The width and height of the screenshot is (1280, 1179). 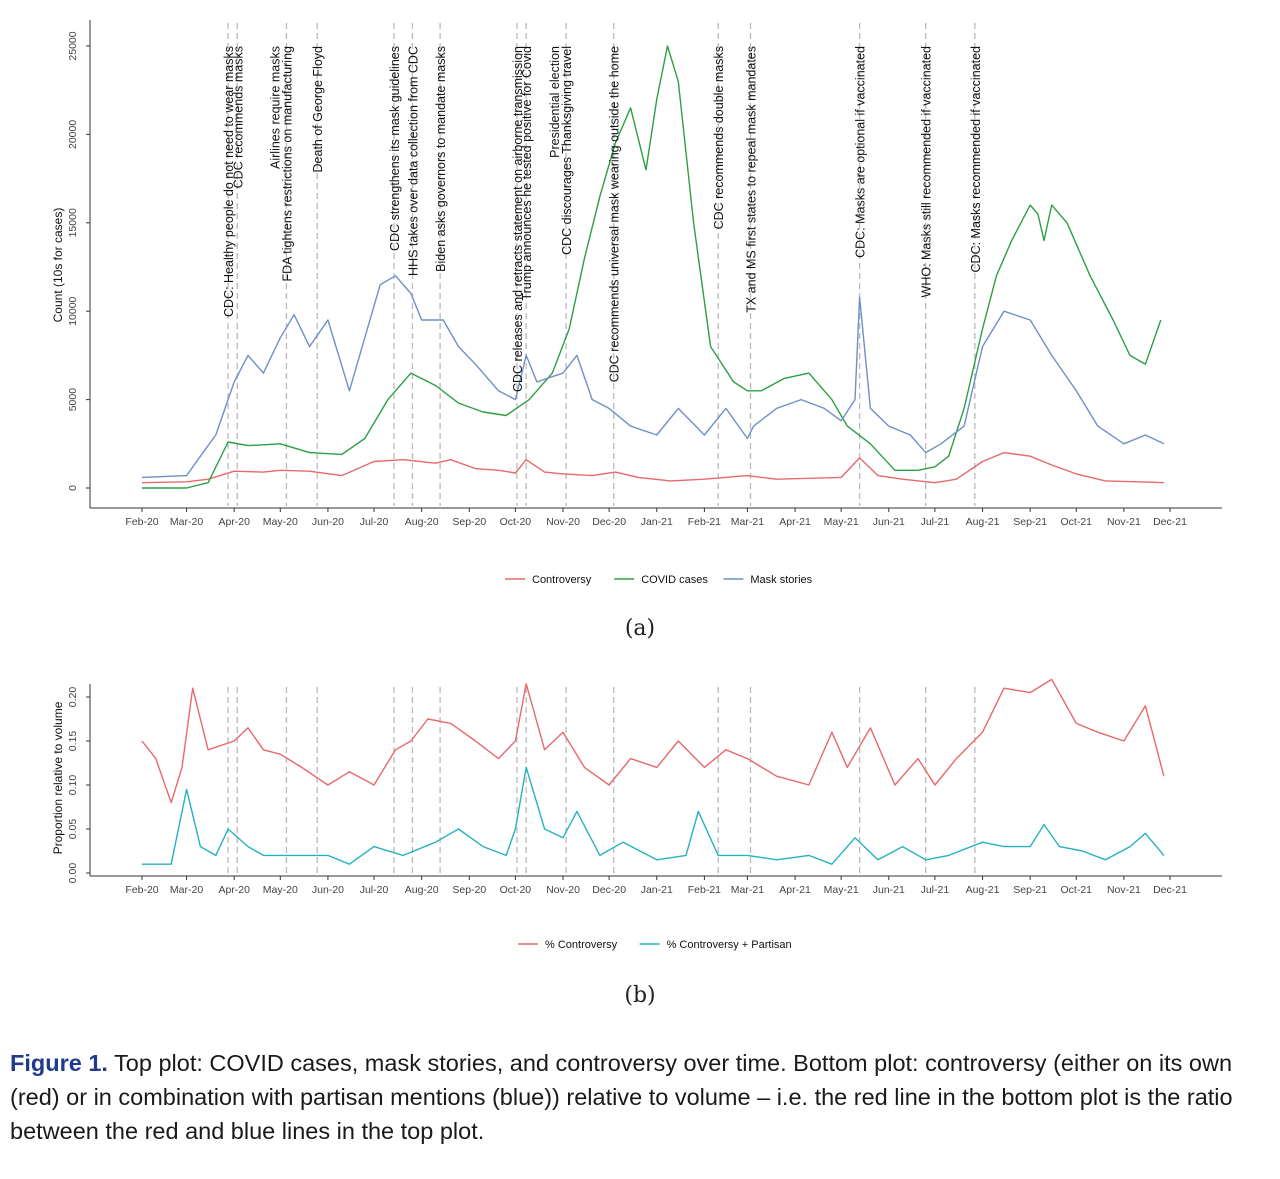 I want to click on y-tick-label: 25000, so click(x=73, y=45).